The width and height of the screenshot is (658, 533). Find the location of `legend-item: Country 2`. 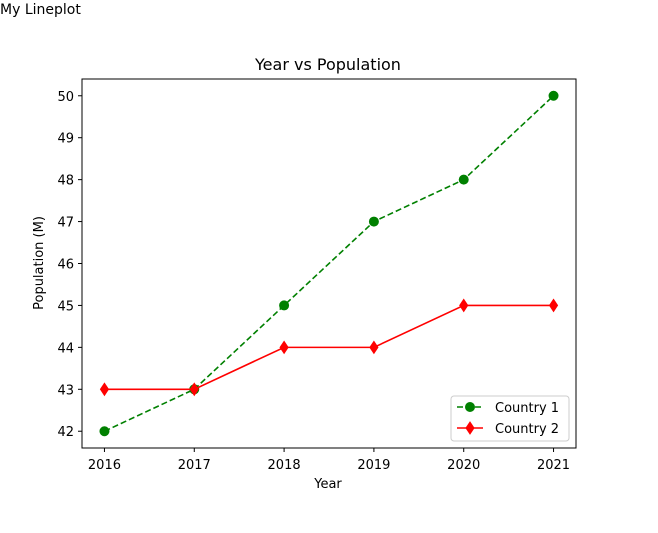

legend-item: Country 2 is located at coordinates (508, 429).